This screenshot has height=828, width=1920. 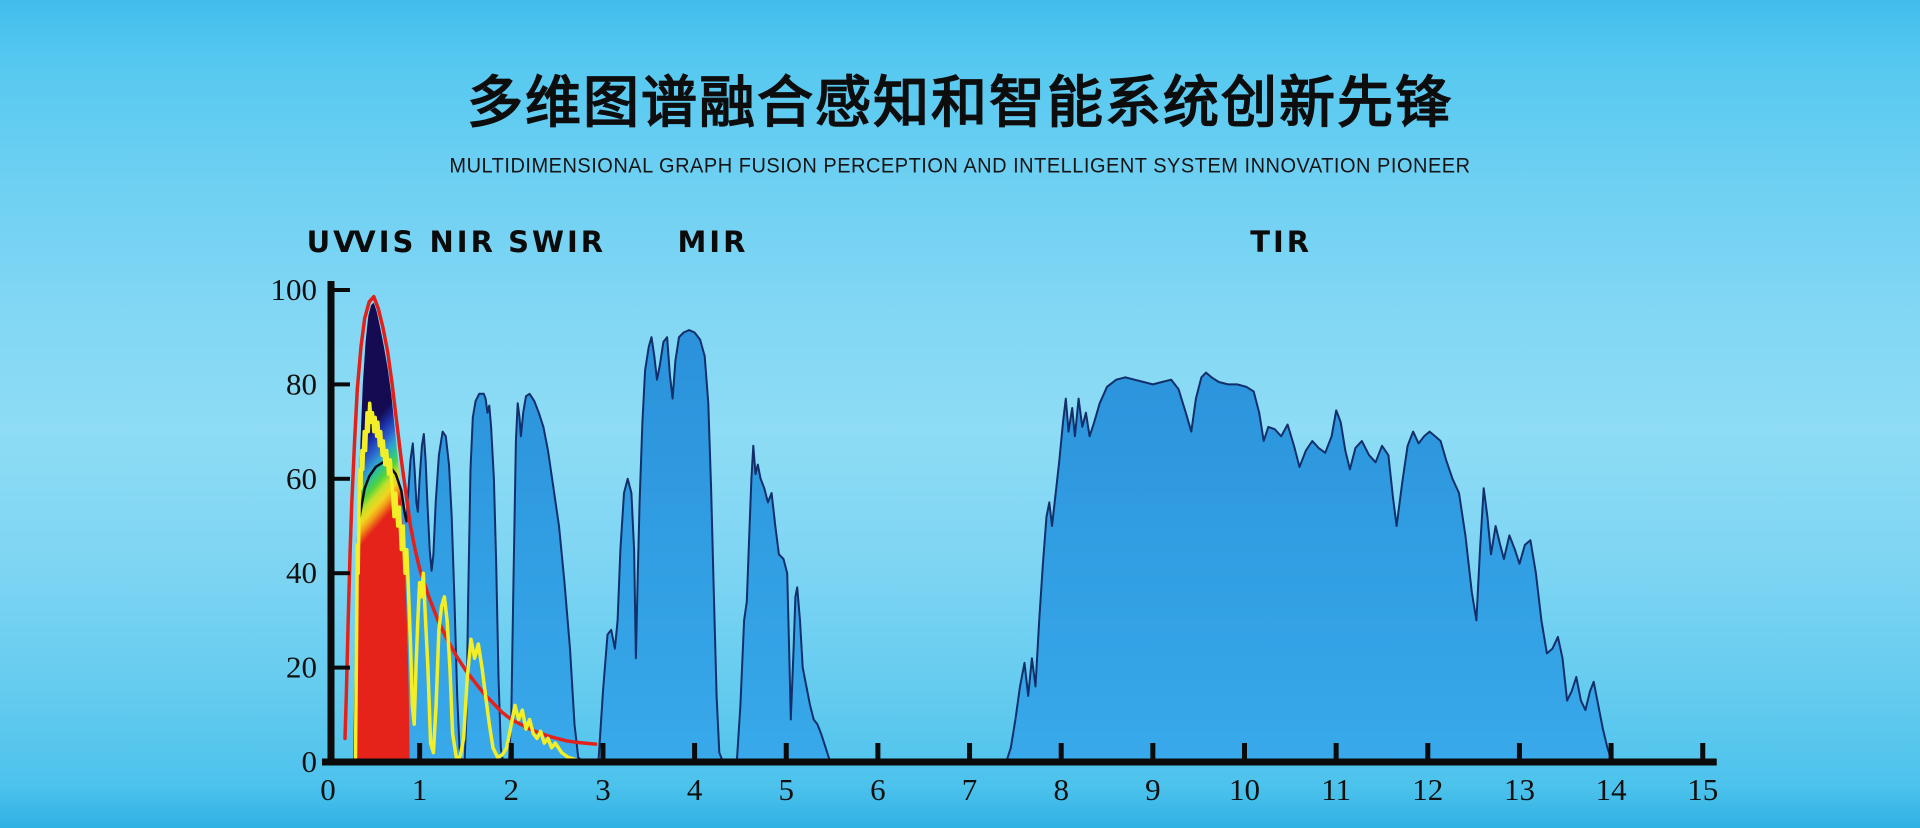 What do you see at coordinates (1702, 789) in the screenshot?
I see `x-tick-label: 15` at bounding box center [1702, 789].